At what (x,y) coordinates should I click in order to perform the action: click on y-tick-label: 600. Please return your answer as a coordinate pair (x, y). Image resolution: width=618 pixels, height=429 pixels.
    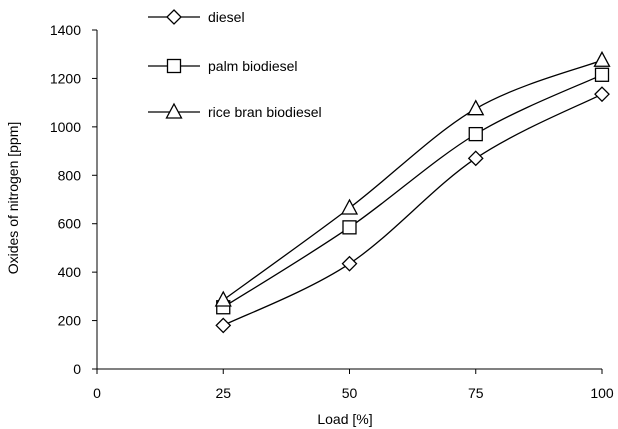
    Looking at the image, I should click on (70, 224).